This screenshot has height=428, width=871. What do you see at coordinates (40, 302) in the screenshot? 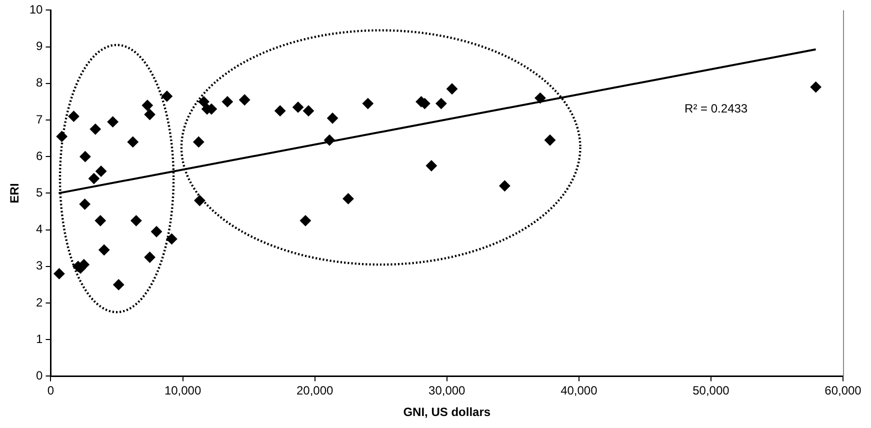
I see `y-tick-label: 2` at bounding box center [40, 302].